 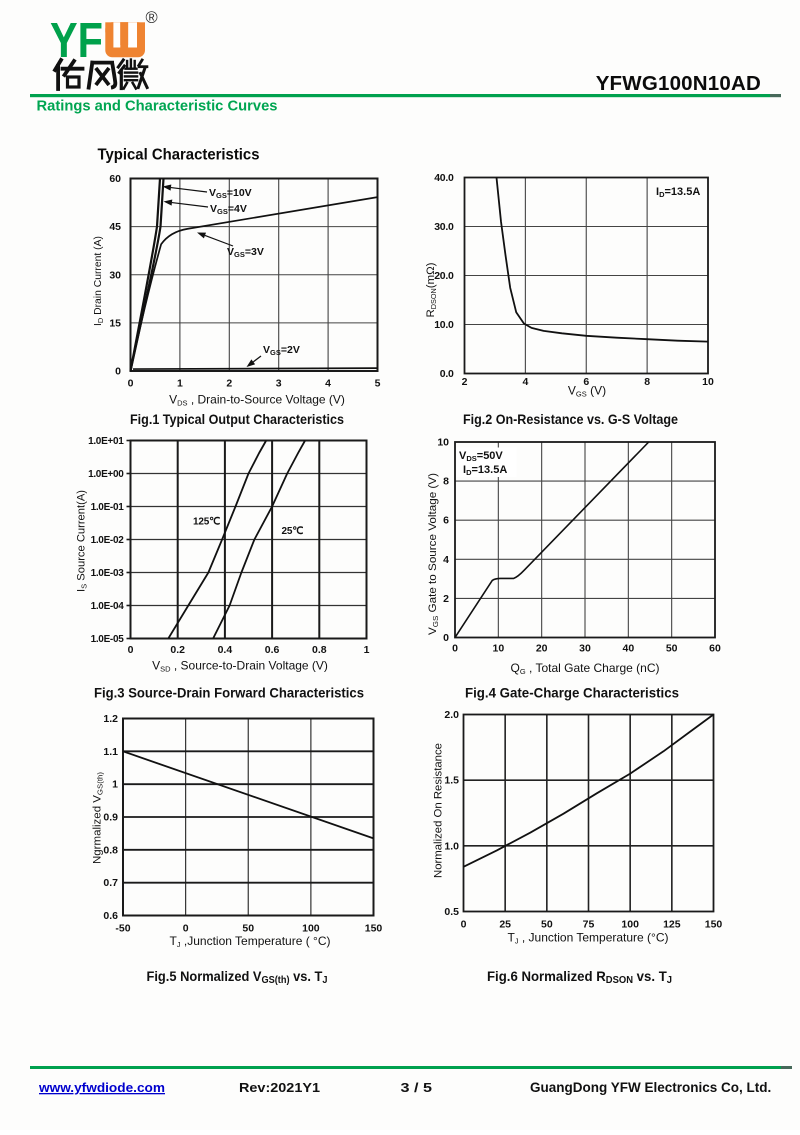 I want to click on svg-text: 3 / 5, so click(x=417, y=1088).